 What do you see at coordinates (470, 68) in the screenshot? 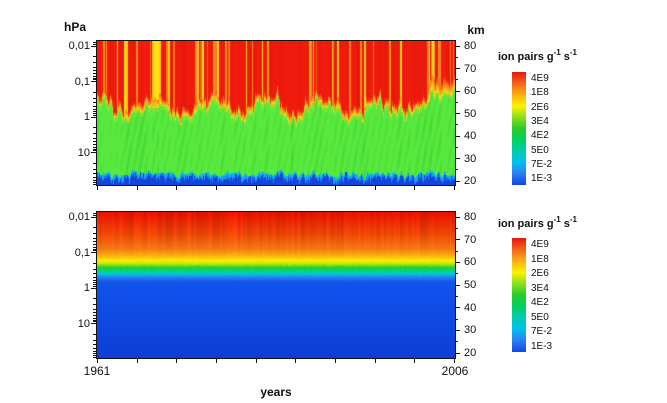
I see `altitude-tick-label: 70` at bounding box center [470, 68].